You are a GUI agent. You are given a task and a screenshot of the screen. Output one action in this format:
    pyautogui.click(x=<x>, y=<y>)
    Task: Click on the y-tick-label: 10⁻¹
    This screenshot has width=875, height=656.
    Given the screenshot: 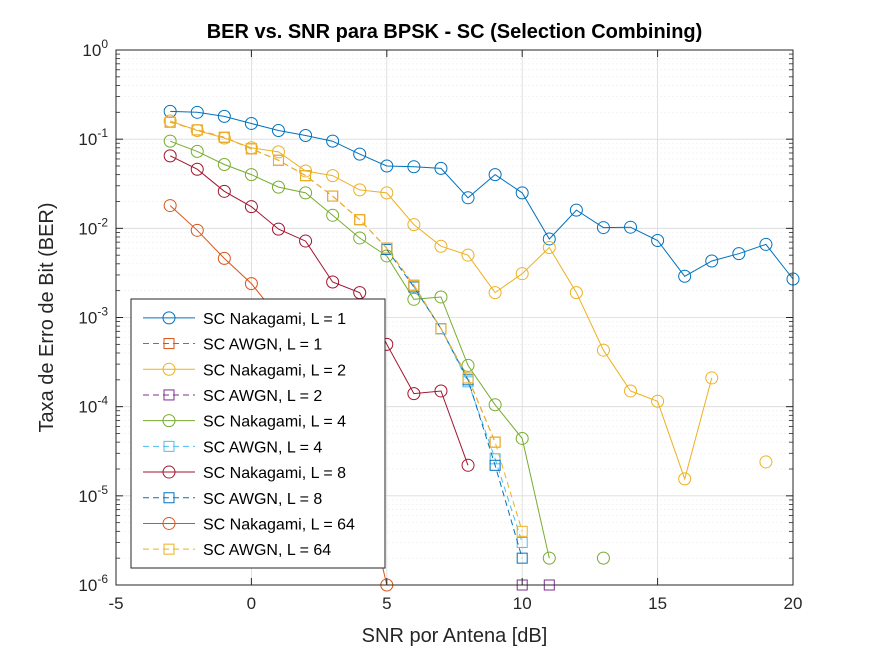 What is the action you would take?
    pyautogui.click(x=93, y=137)
    